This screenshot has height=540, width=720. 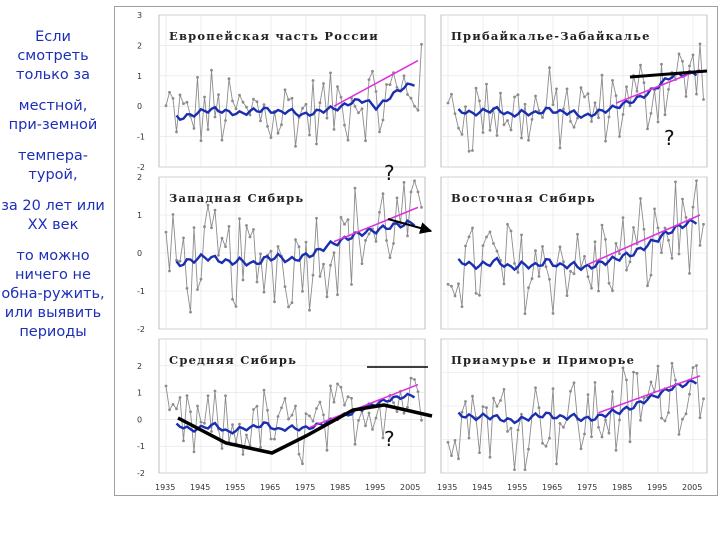 I want to click on panel-title: Средняя Сибирь, so click(x=233, y=360).